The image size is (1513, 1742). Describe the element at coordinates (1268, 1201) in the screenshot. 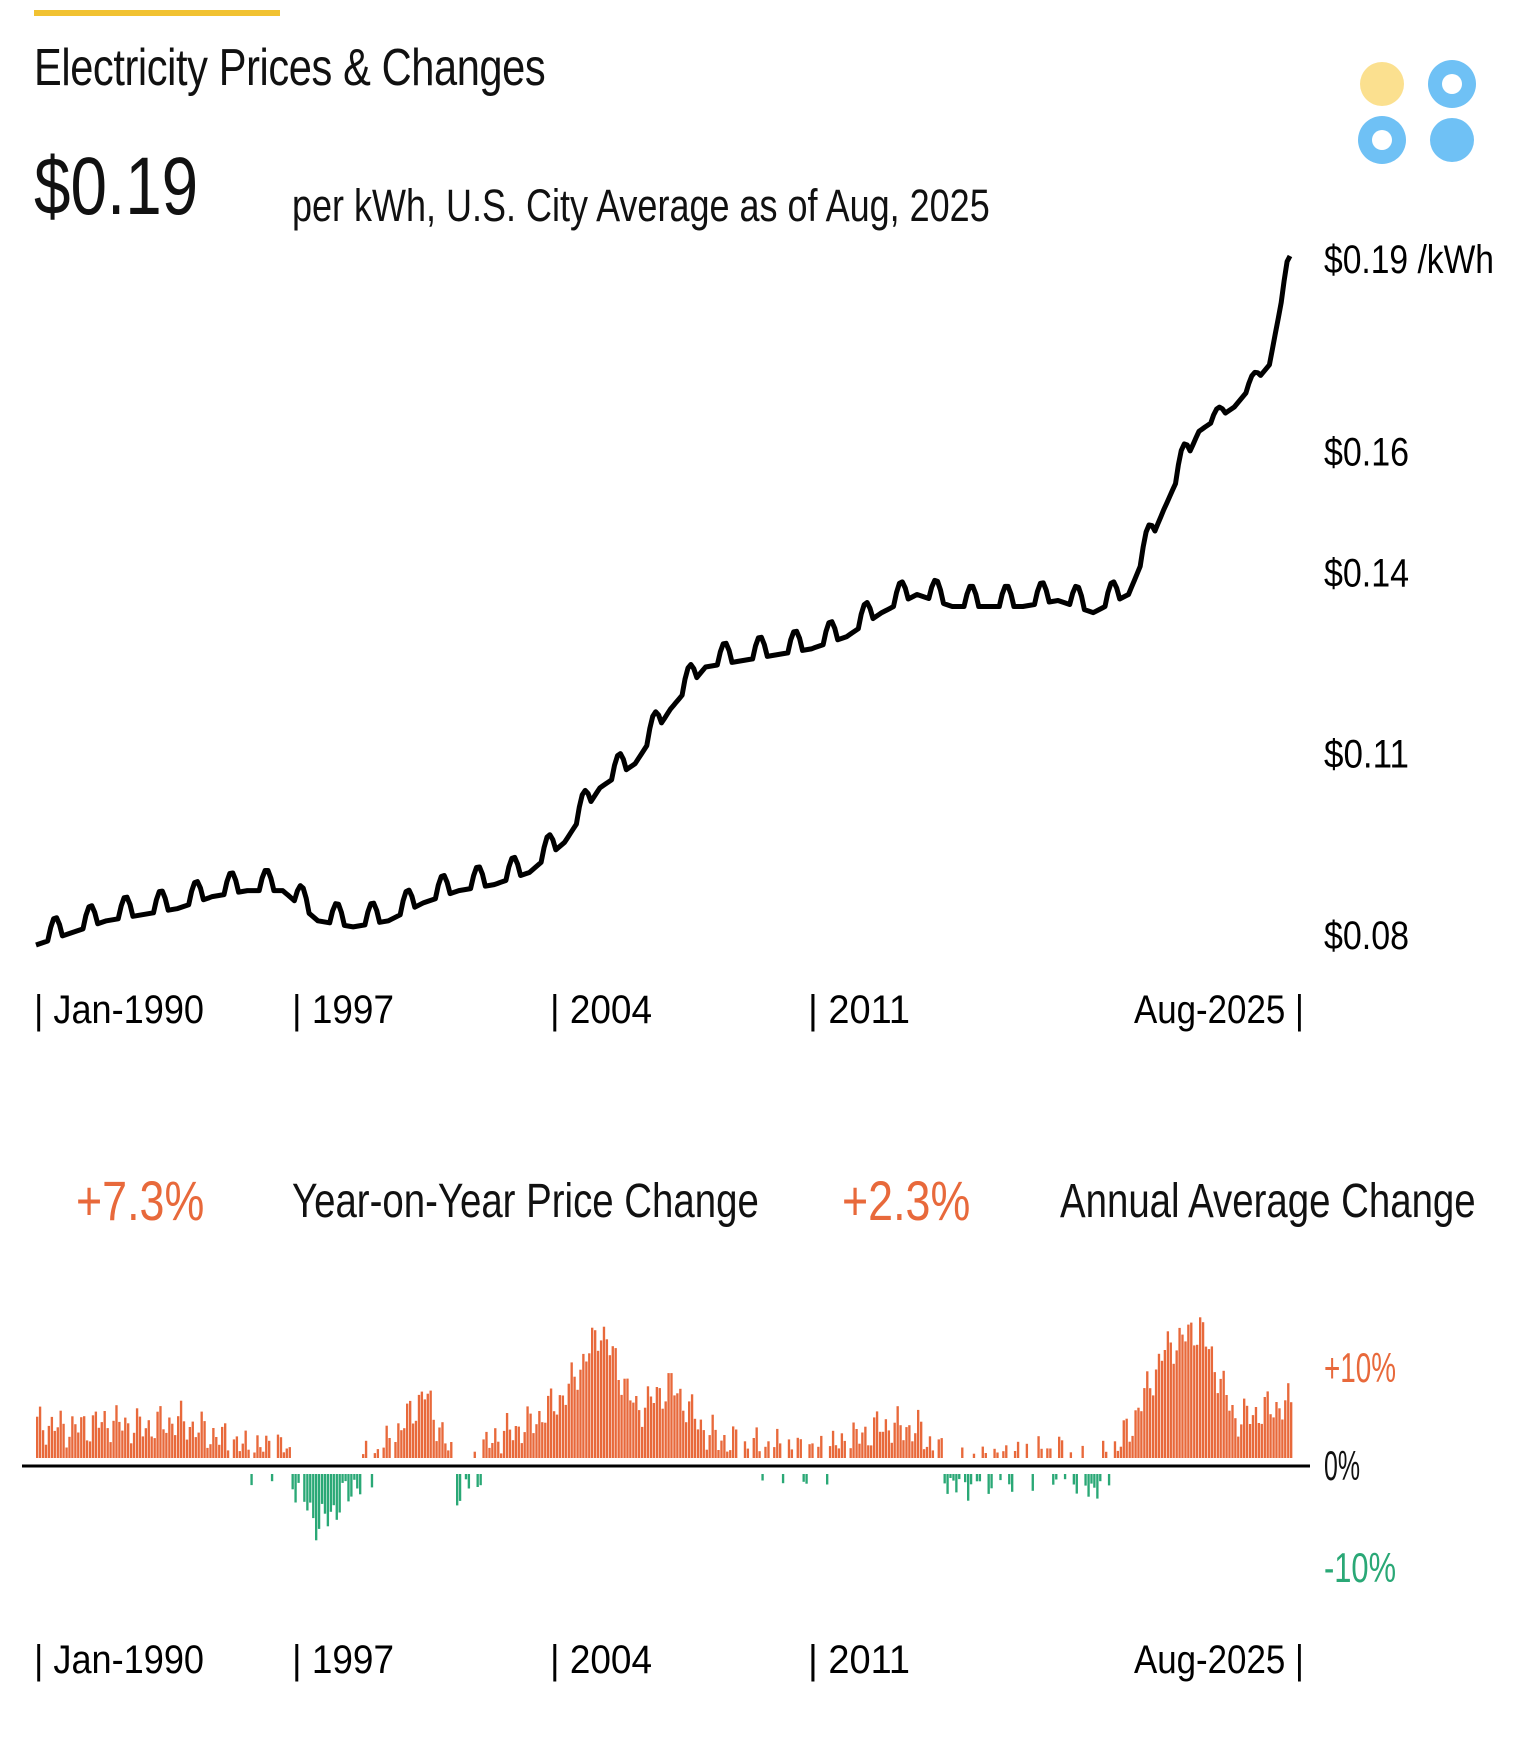

I see `annual-average-label: Annual Average Change` at that location.